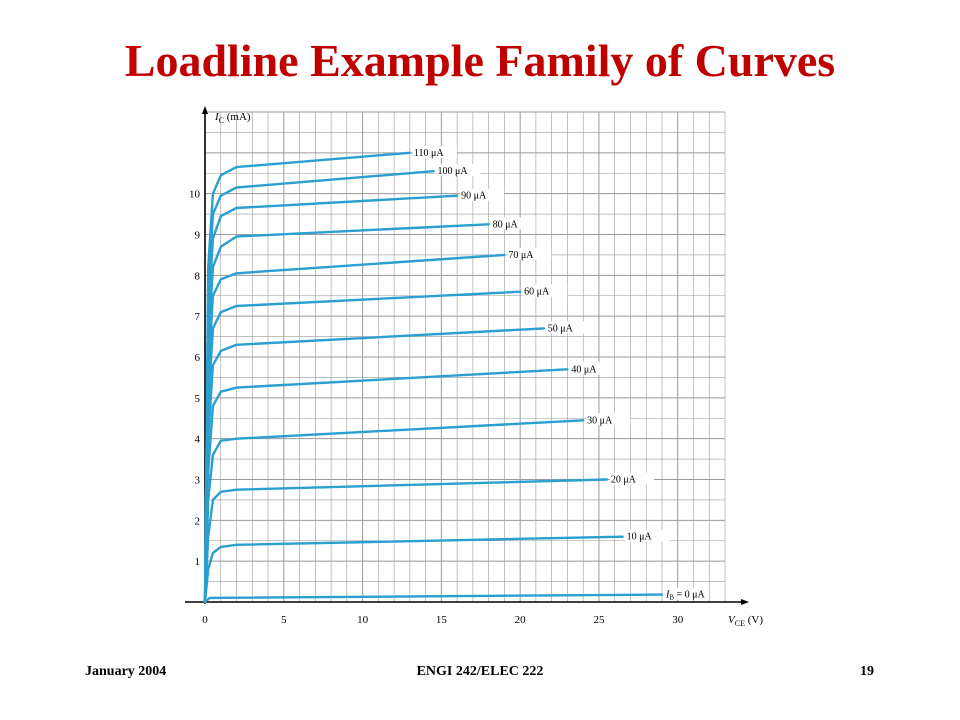 The image size is (960, 720). What do you see at coordinates (126, 671) in the screenshot?
I see `footer-date: January 2004` at bounding box center [126, 671].